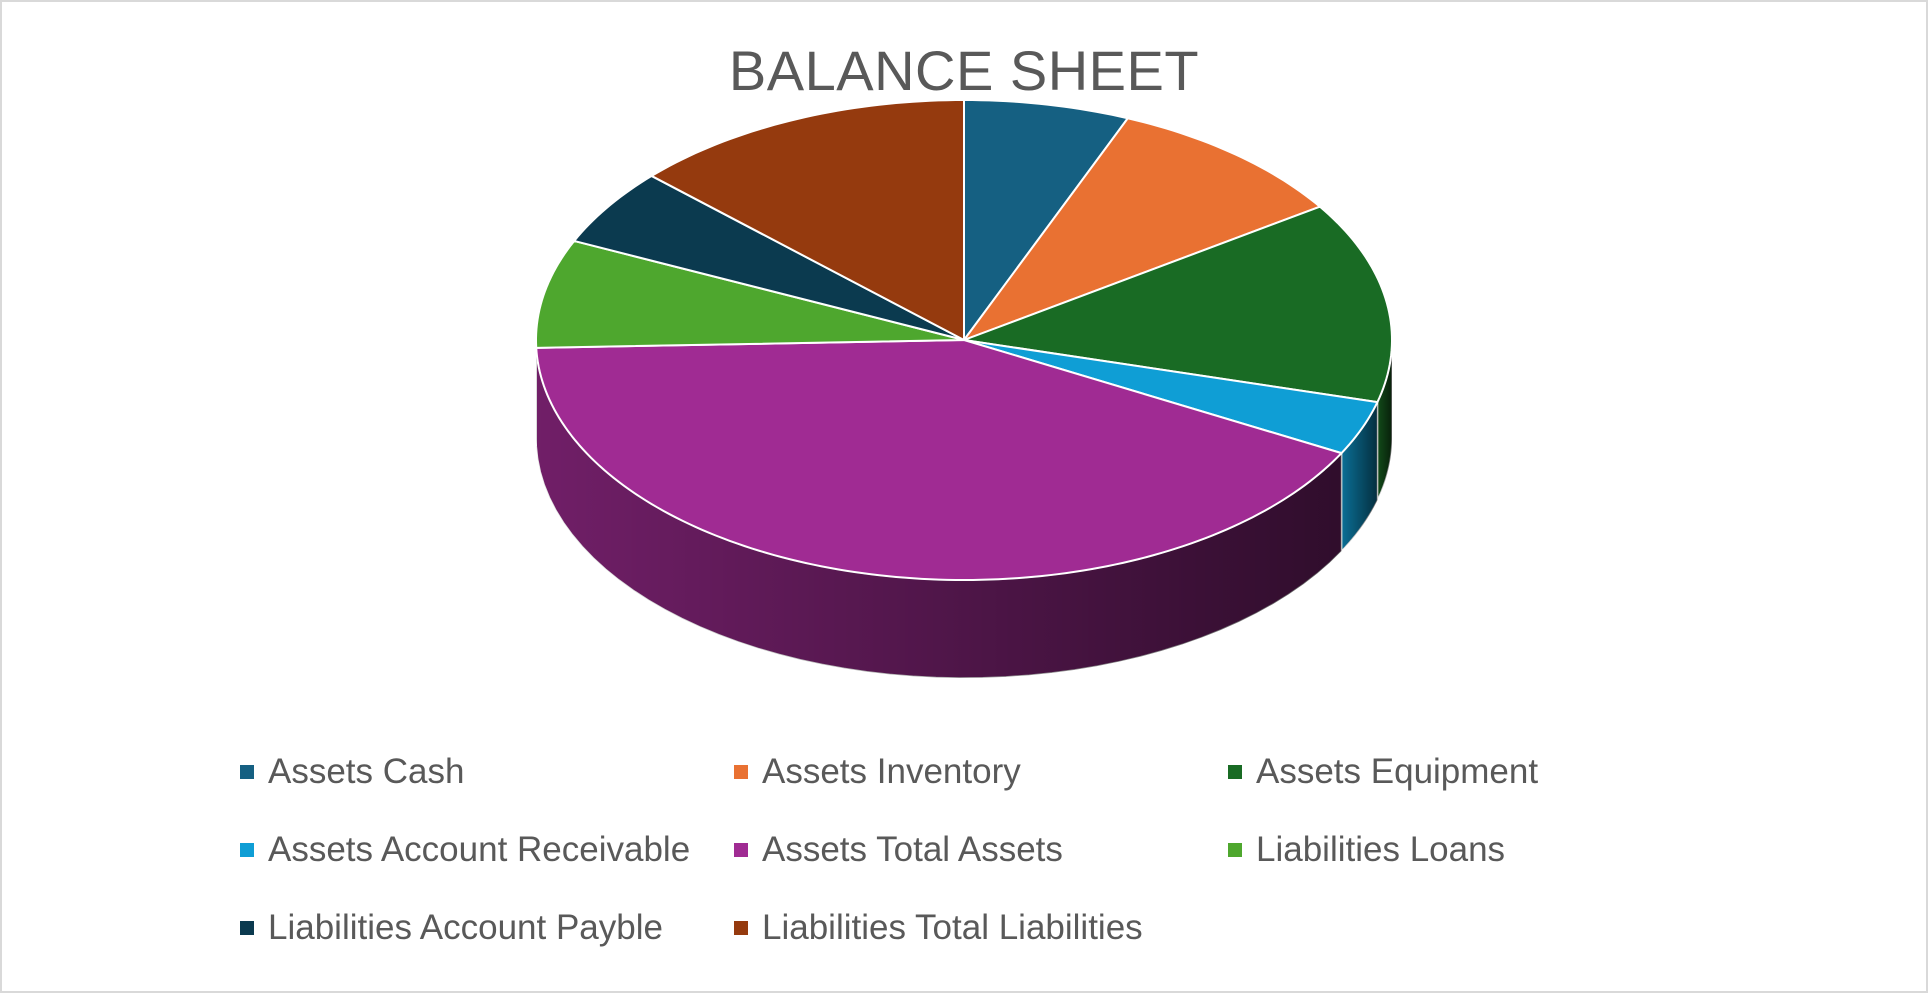  I want to click on legend-item: Assets Account Receivable, so click(487, 850).